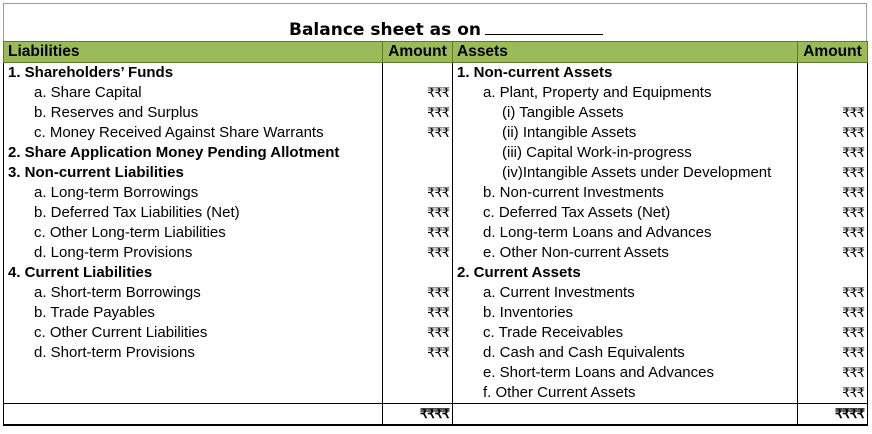  I want to click on header-assets: Assets, so click(625, 52).